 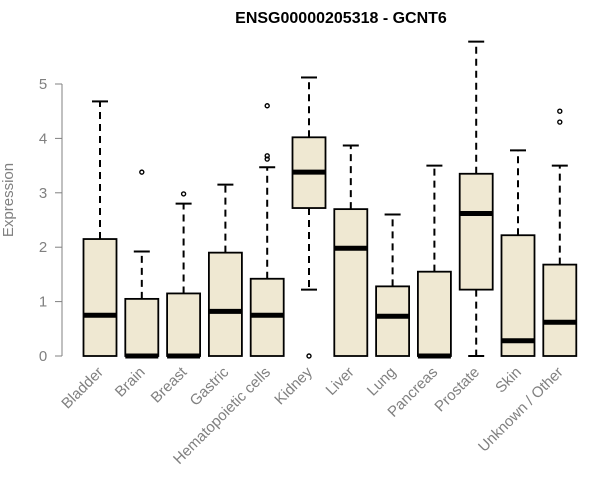 I want to click on box-body-bladder, so click(x=100, y=297).